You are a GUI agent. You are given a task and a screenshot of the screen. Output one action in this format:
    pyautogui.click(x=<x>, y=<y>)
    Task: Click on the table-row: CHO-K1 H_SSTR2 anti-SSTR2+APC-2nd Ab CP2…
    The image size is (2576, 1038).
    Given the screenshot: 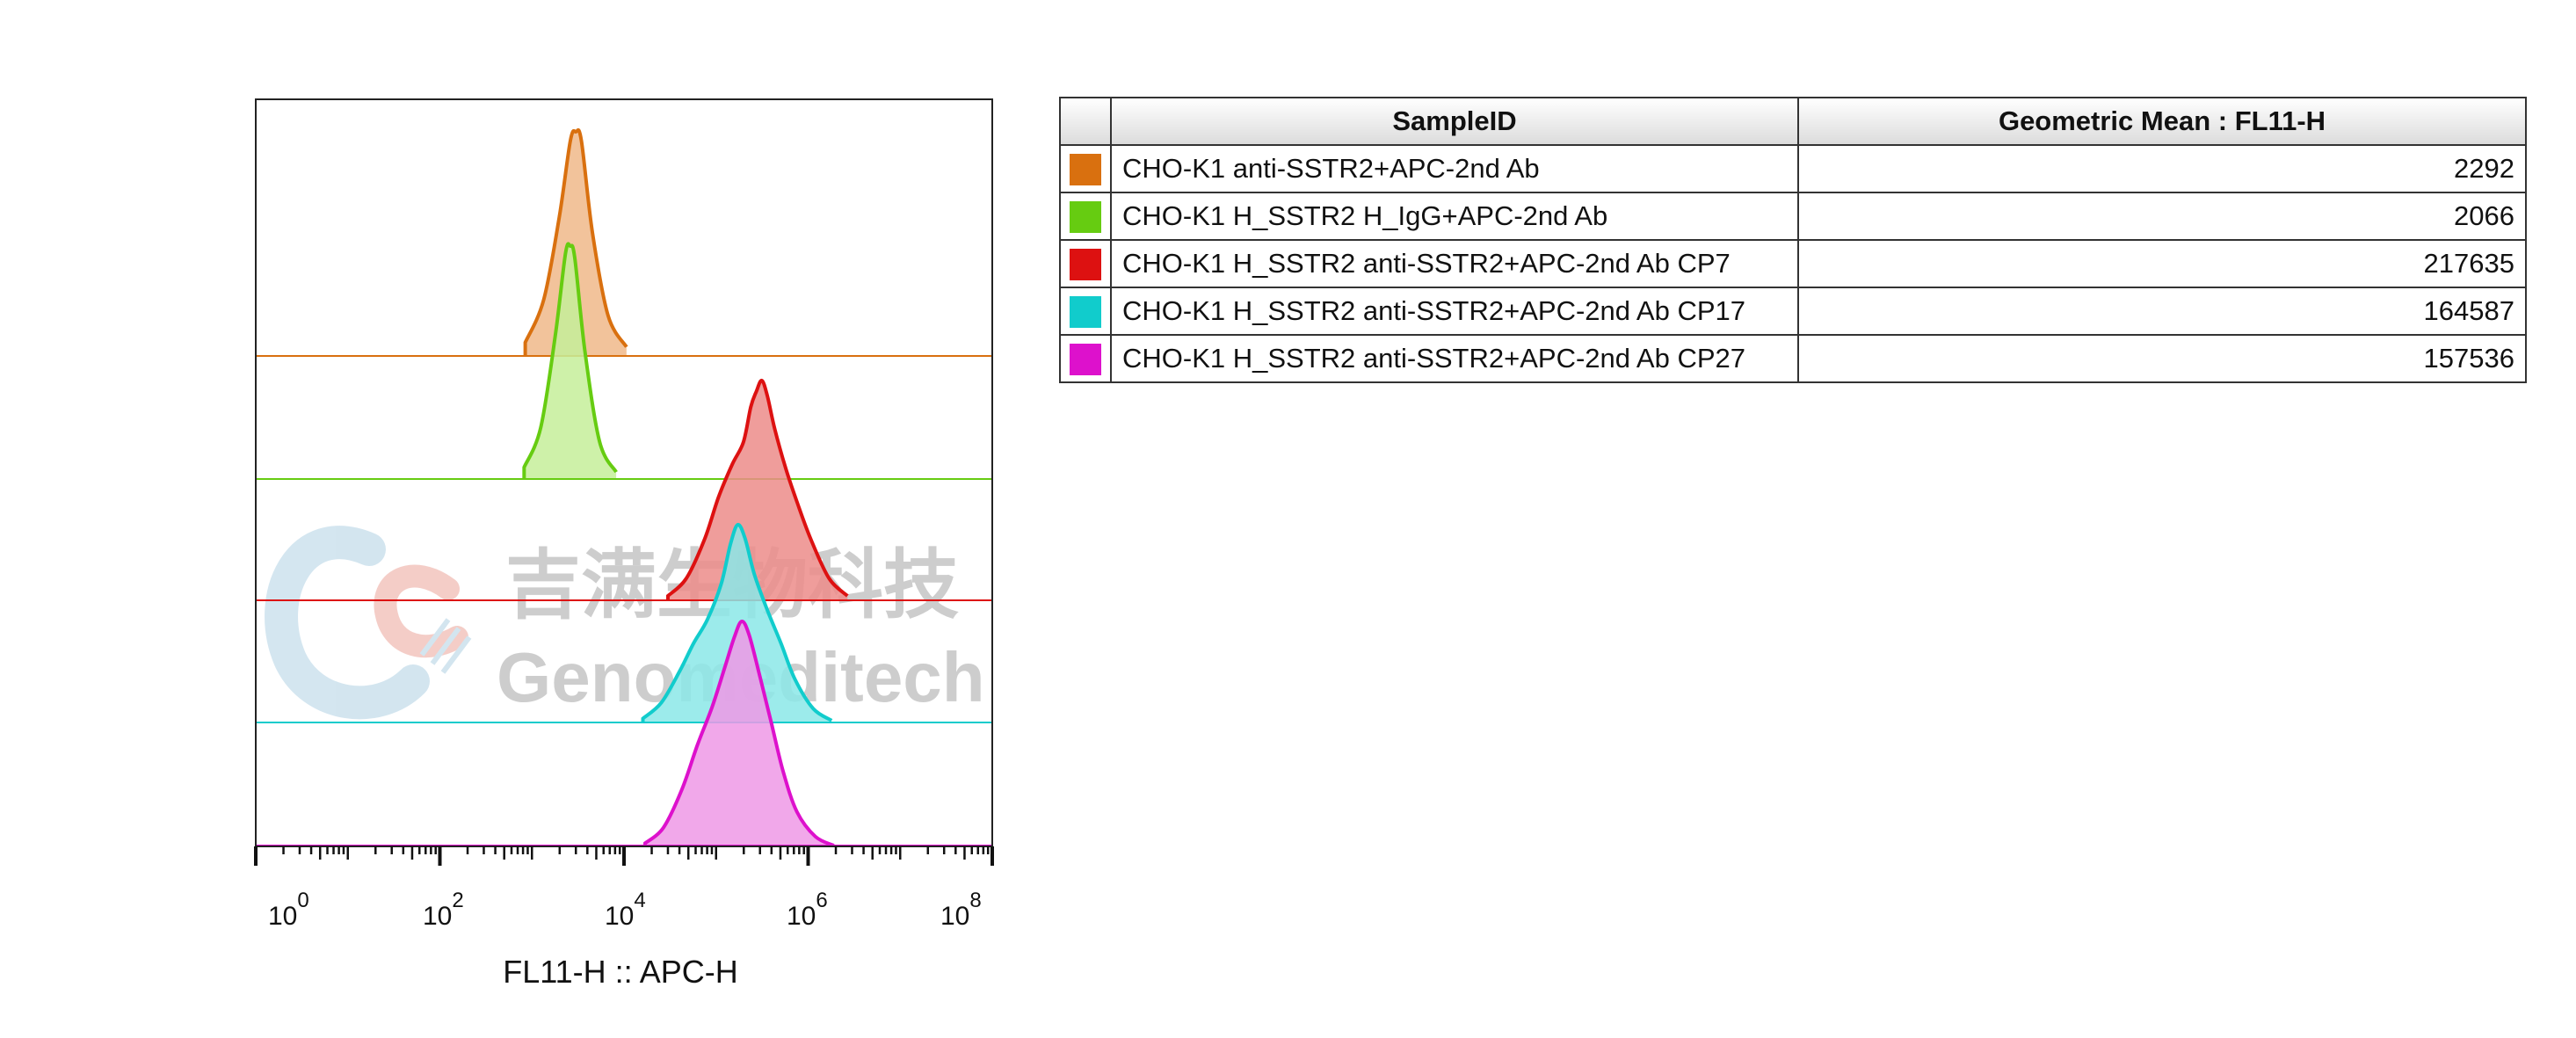 What is the action you would take?
    pyautogui.click(x=1793, y=358)
    